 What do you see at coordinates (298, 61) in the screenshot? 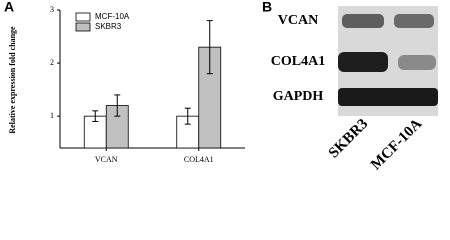
I see `blot-row-label: COL4A1` at bounding box center [298, 61].